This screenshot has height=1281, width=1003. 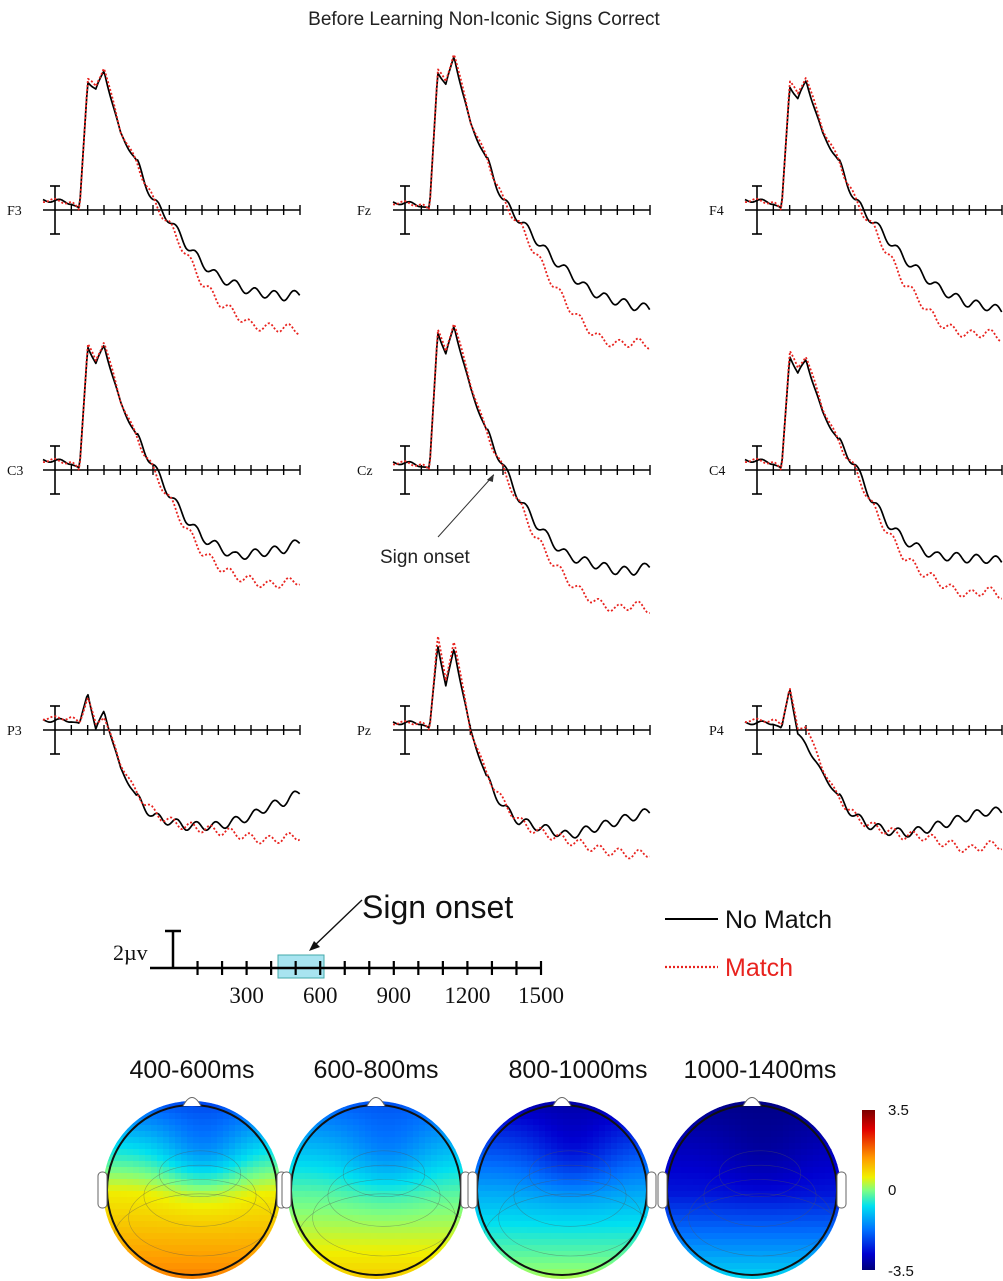 I want to click on erp-panel-p3: P3, so click(x=154, y=769).